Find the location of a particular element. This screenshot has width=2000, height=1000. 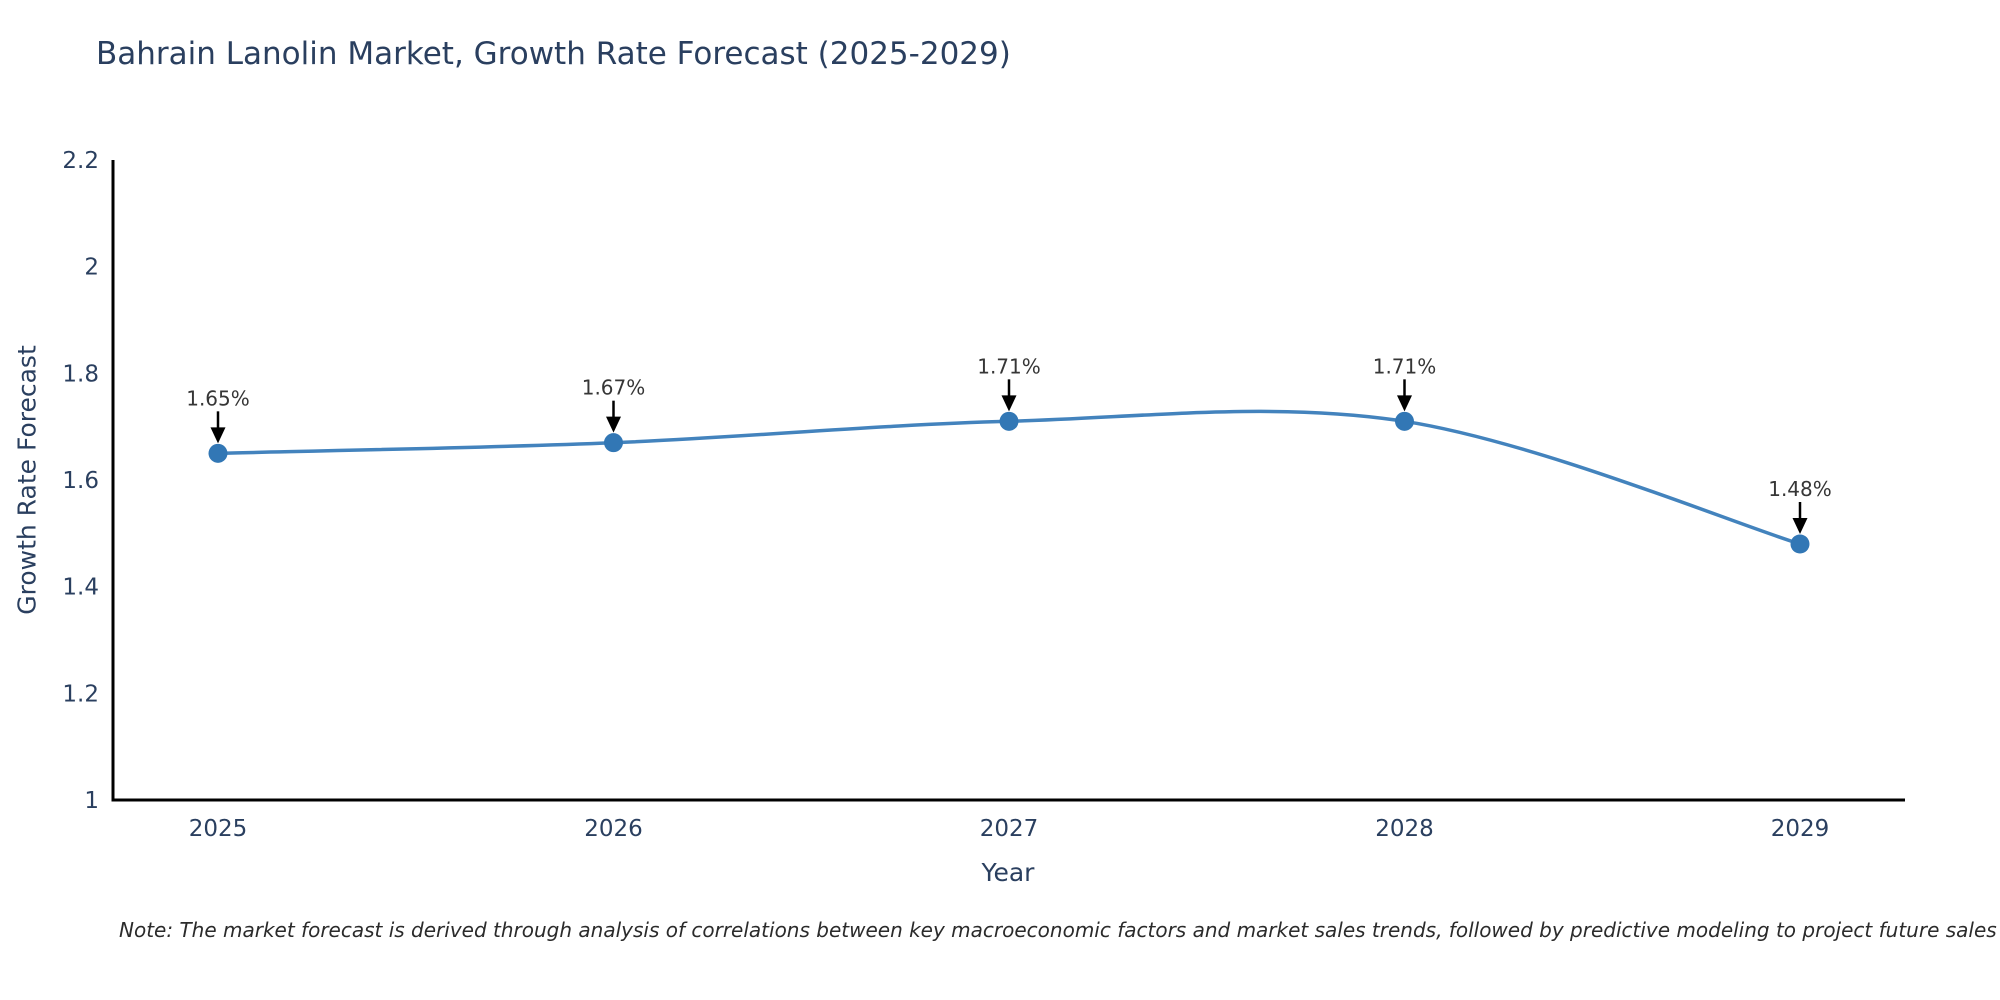

x-tick-label: 2028 is located at coordinates (1404, 829).